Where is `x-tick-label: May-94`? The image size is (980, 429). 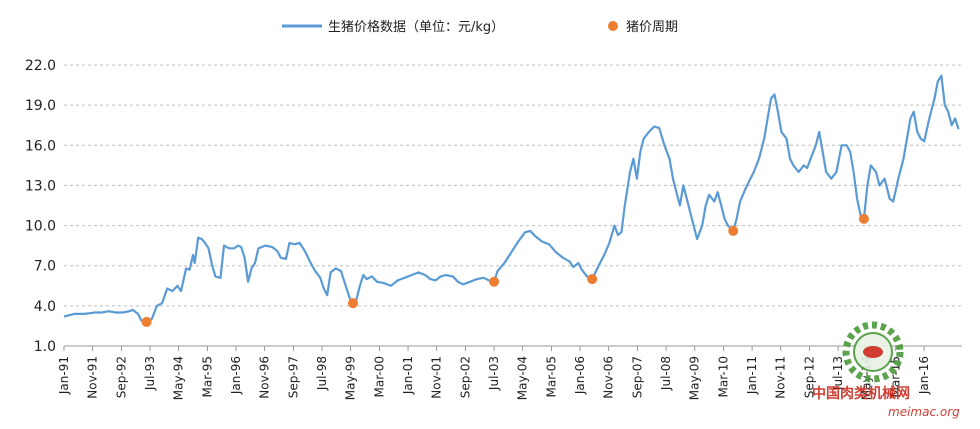 x-tick-label: May-94 is located at coordinates (179, 378).